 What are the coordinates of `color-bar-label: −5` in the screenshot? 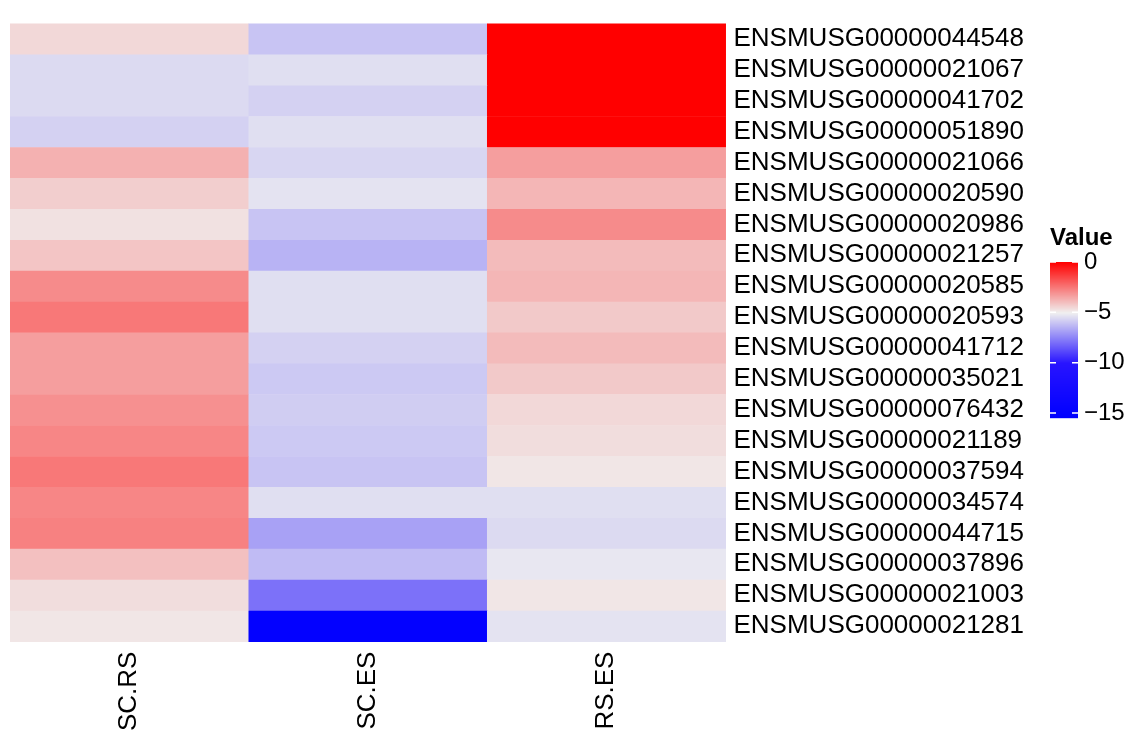 It's located at (1098, 310).